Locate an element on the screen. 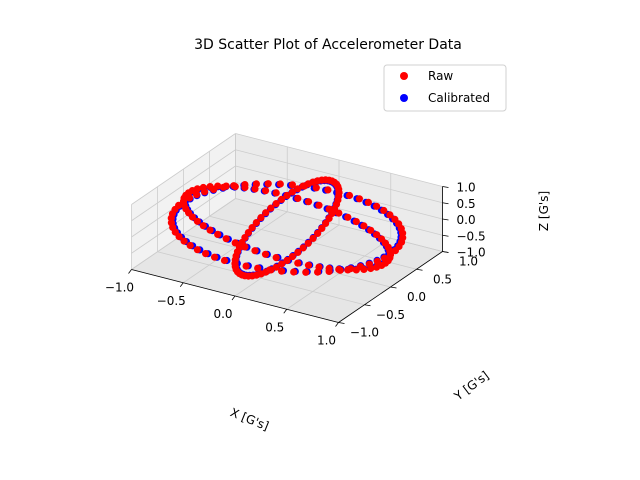 The image size is (640, 480). grid-line-x-floor is located at coordinates (338, 273).